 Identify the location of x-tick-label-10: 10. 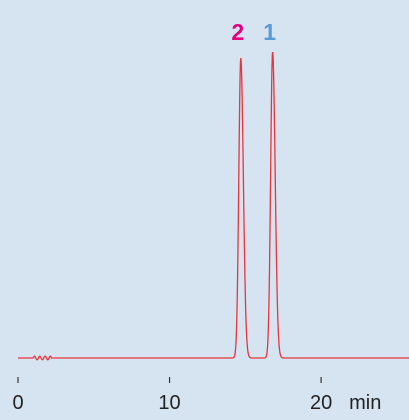
(169, 403).